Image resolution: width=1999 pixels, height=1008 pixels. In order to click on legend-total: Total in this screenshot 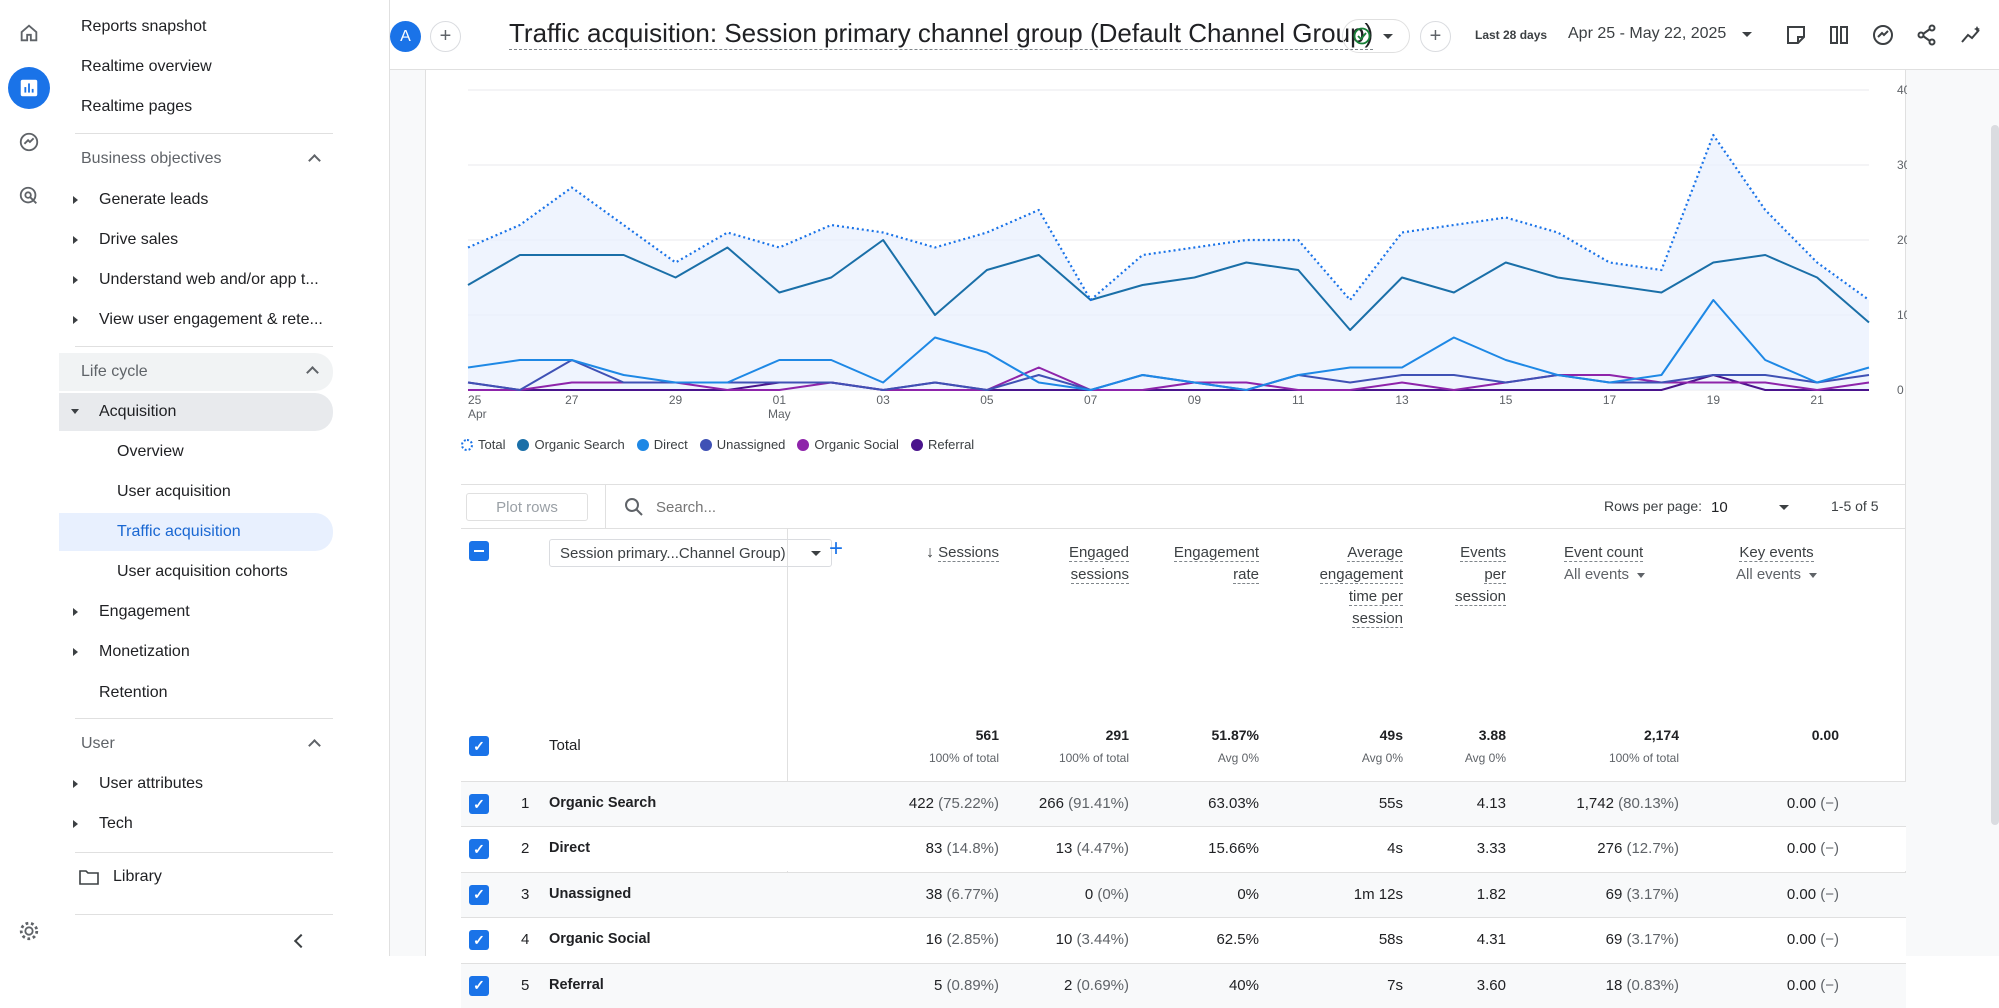, I will do `click(483, 444)`.